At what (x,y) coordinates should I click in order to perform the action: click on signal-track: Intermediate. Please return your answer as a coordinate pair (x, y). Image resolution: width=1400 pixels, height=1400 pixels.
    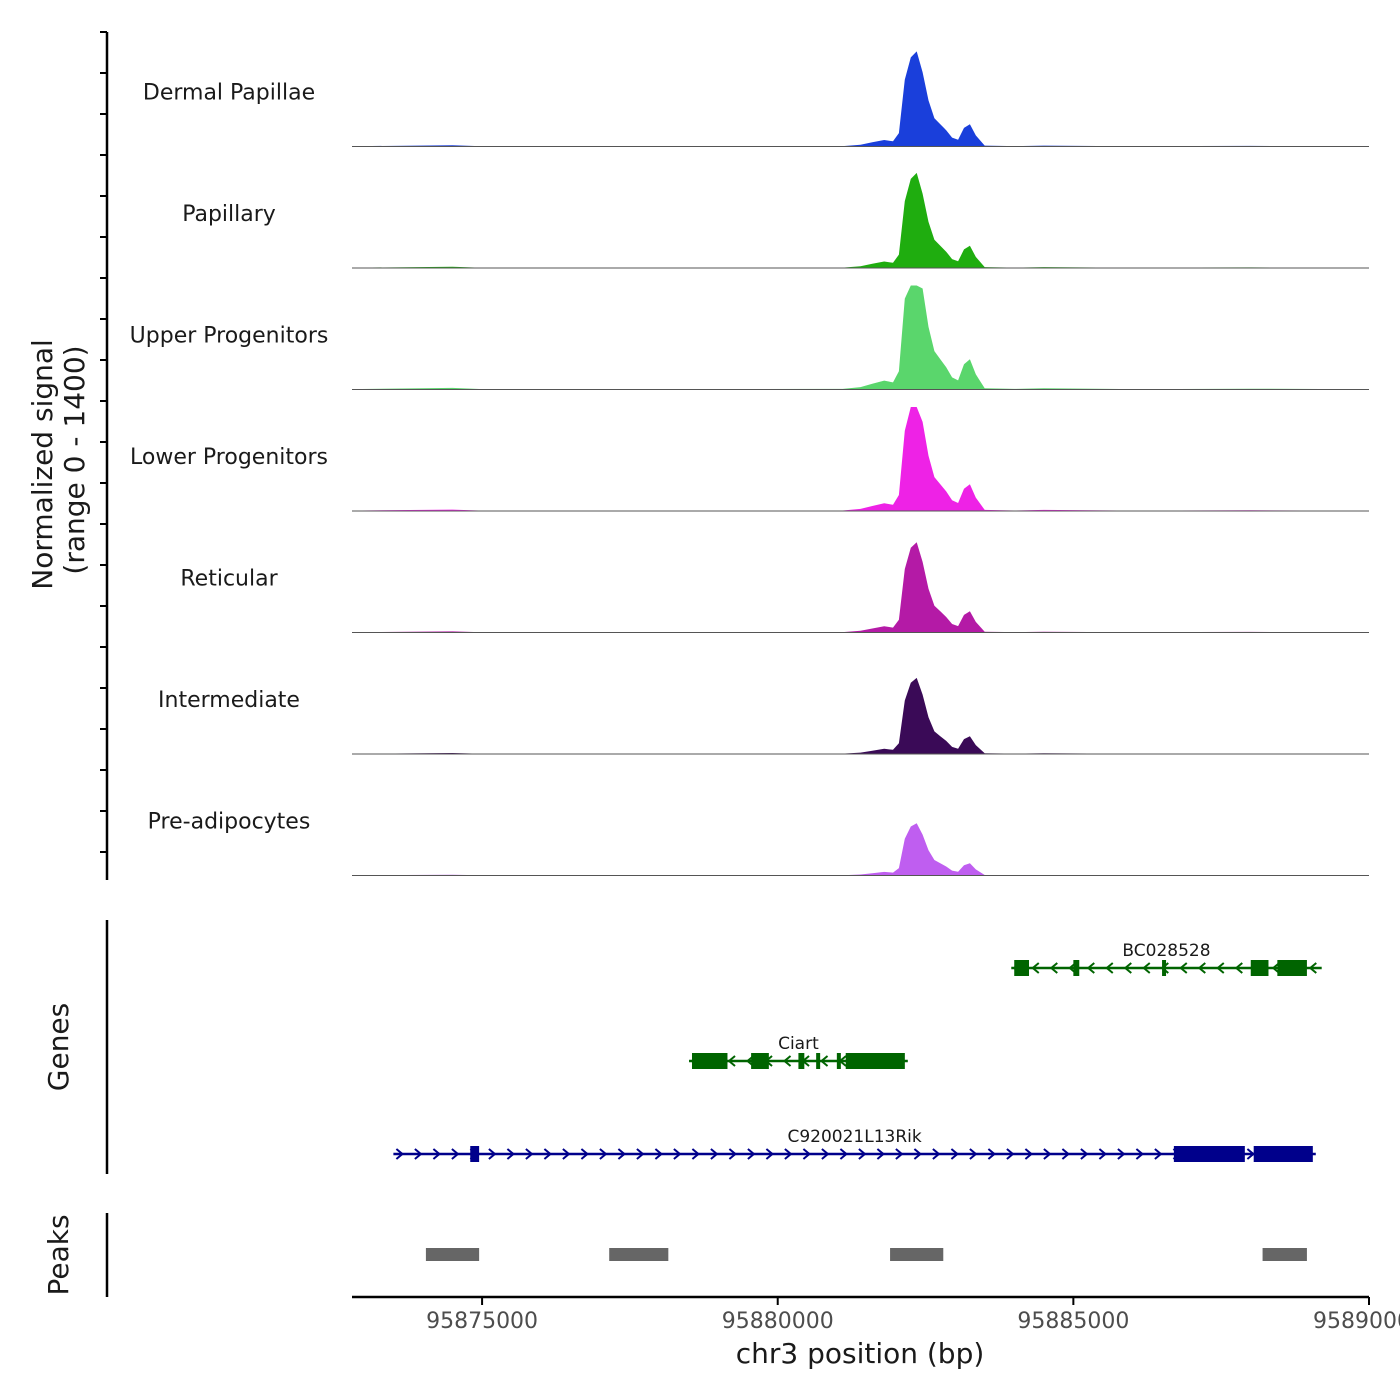
    Looking at the image, I should click on (763, 716).